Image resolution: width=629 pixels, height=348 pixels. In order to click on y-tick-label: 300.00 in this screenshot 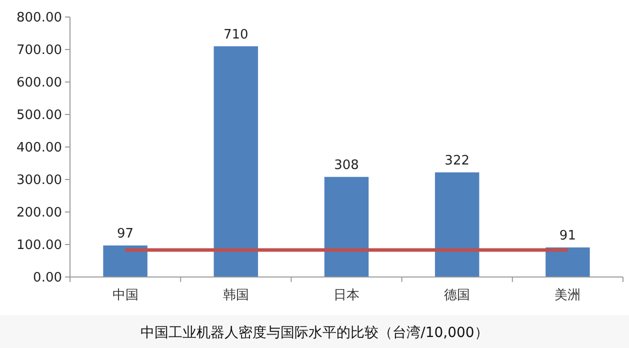, I will do `click(39, 180)`.